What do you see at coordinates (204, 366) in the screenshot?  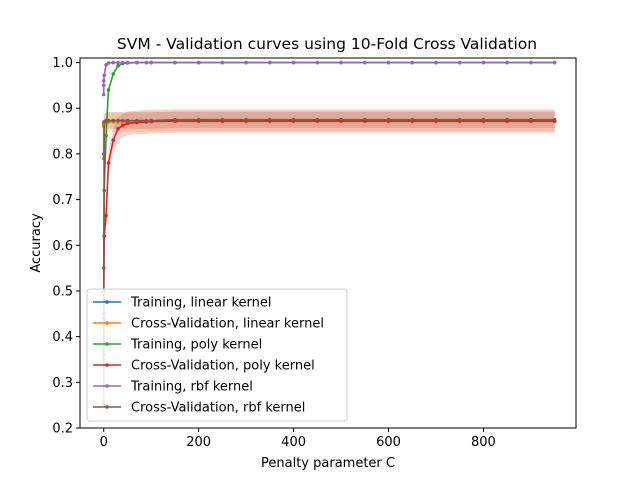 I see `legend-item: Cross-Validation, poly kernel` at bounding box center [204, 366].